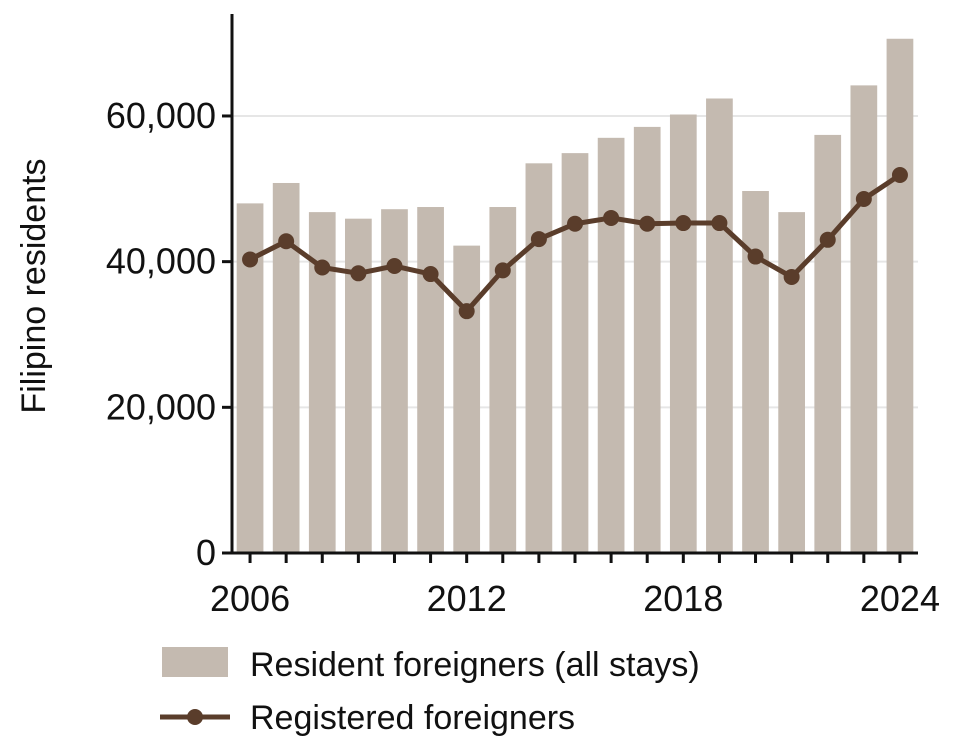 This screenshot has width=962, height=754. Describe the element at coordinates (169, 334) in the screenshot. I see `y-axis-ticks: 0 20,000 40,000 60,000` at that location.